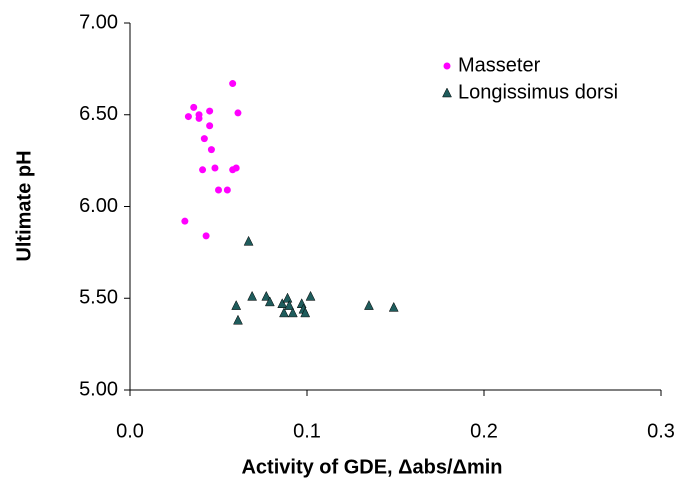 The image size is (685, 496). What do you see at coordinates (98, 206) in the screenshot?
I see `y-tick-label: 6.00` at bounding box center [98, 206].